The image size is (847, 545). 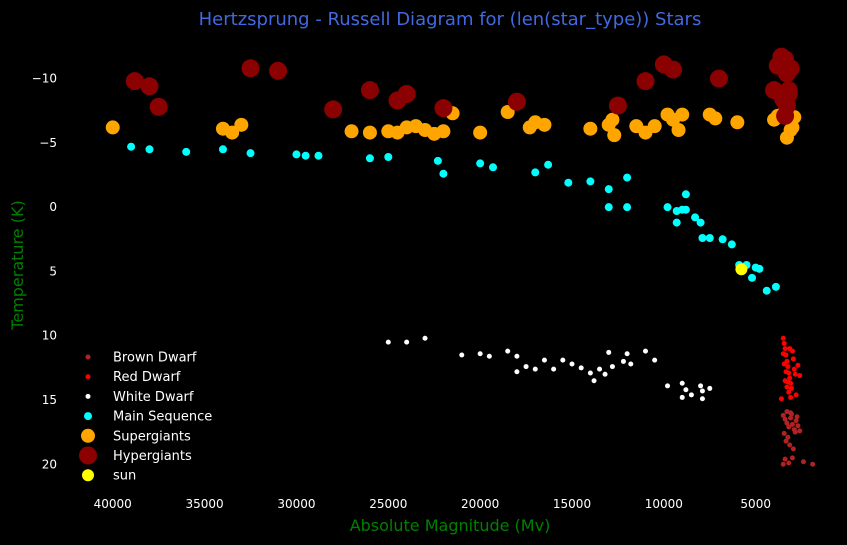 What do you see at coordinates (147, 377) in the screenshot?
I see `legend-label: Red Dwarf` at bounding box center [147, 377].